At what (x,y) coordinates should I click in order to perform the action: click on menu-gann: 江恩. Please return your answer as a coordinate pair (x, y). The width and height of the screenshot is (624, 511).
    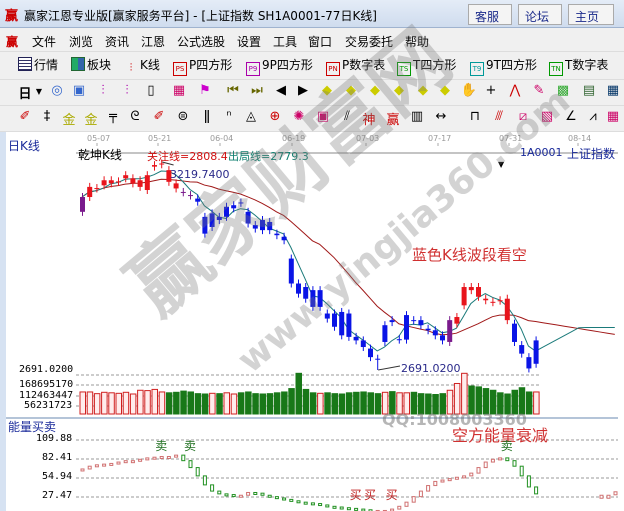
    Looking at the image, I should click on (153, 42).